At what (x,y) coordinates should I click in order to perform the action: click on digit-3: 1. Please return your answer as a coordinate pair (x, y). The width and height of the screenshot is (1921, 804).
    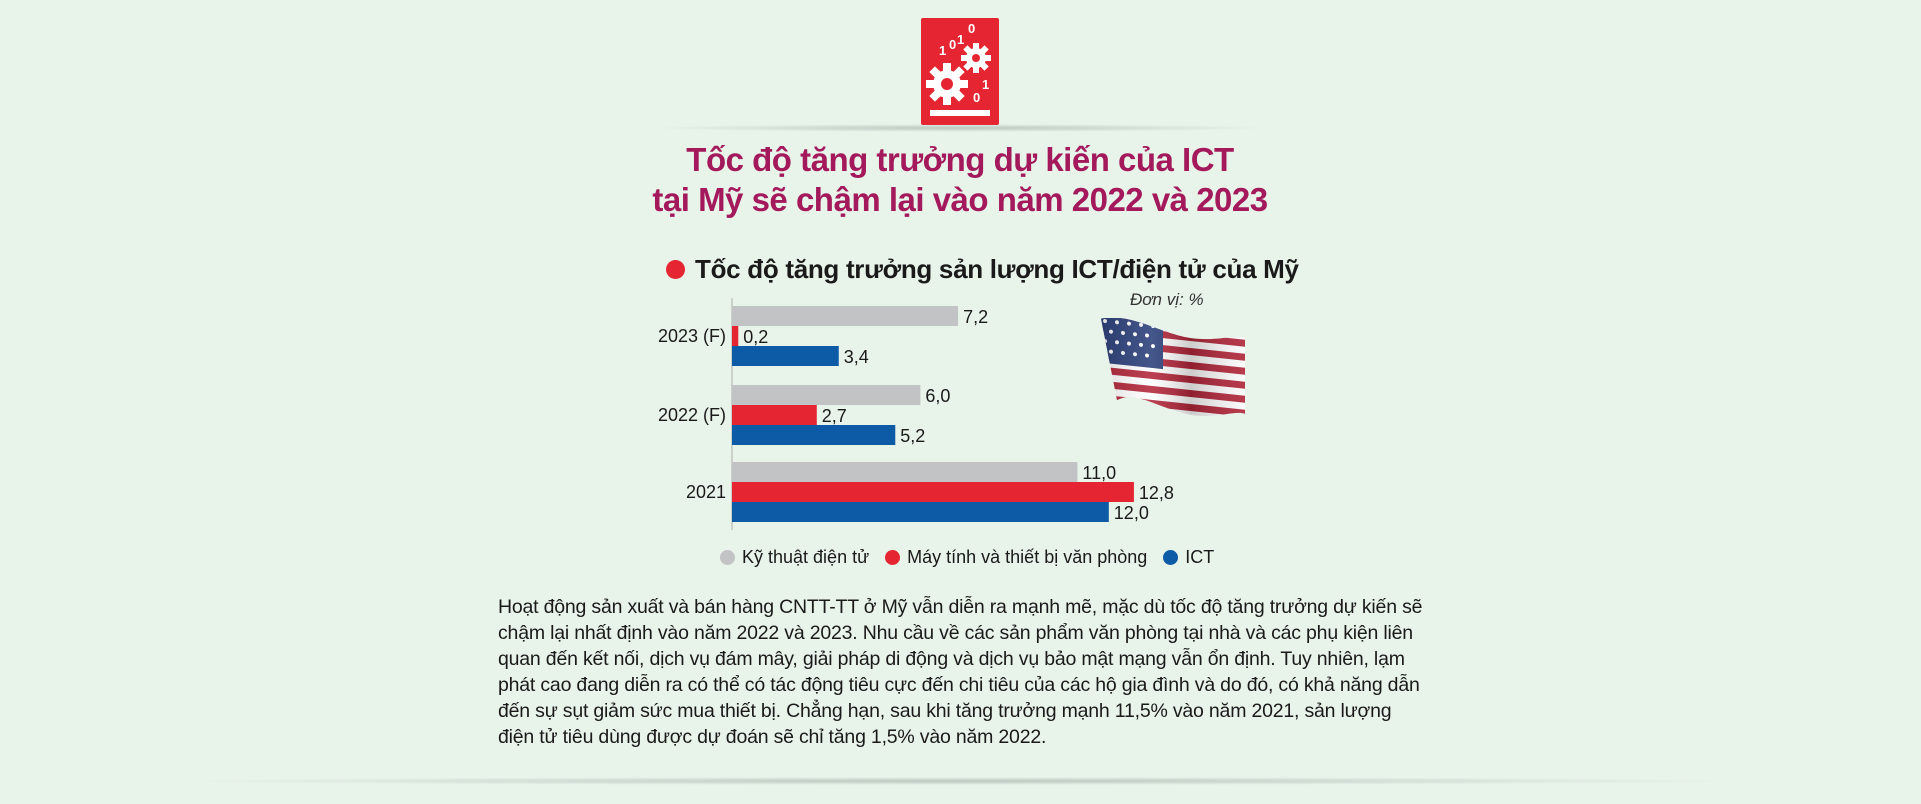
    Looking at the image, I should click on (960, 39).